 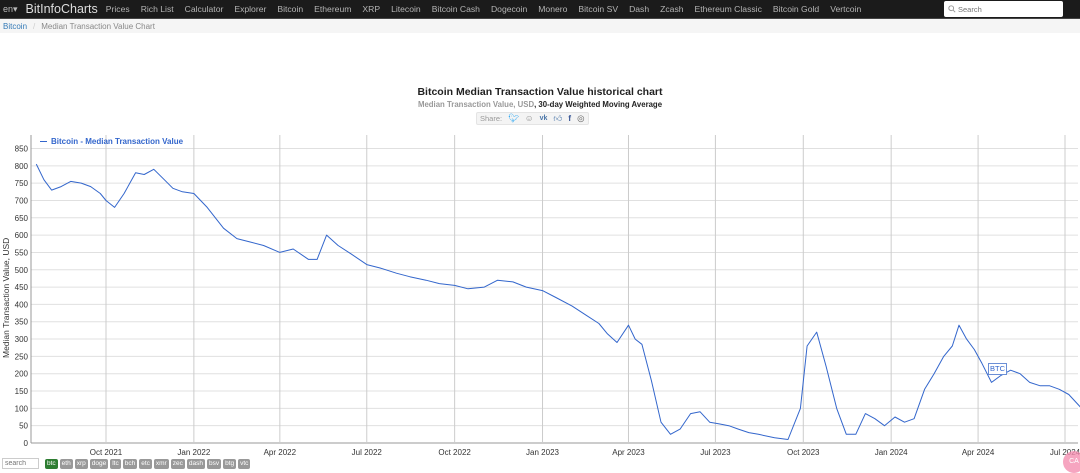 I want to click on coin-tag-bch: bch, so click(x=130, y=463).